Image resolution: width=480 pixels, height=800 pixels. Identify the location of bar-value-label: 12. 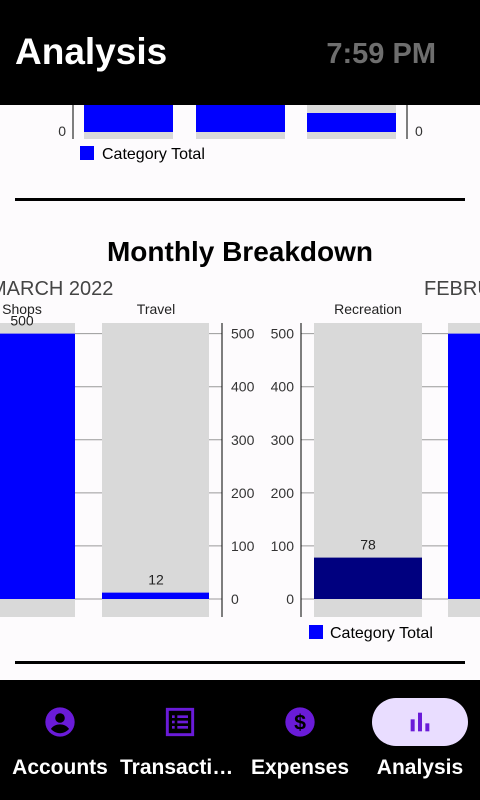
(156, 580).